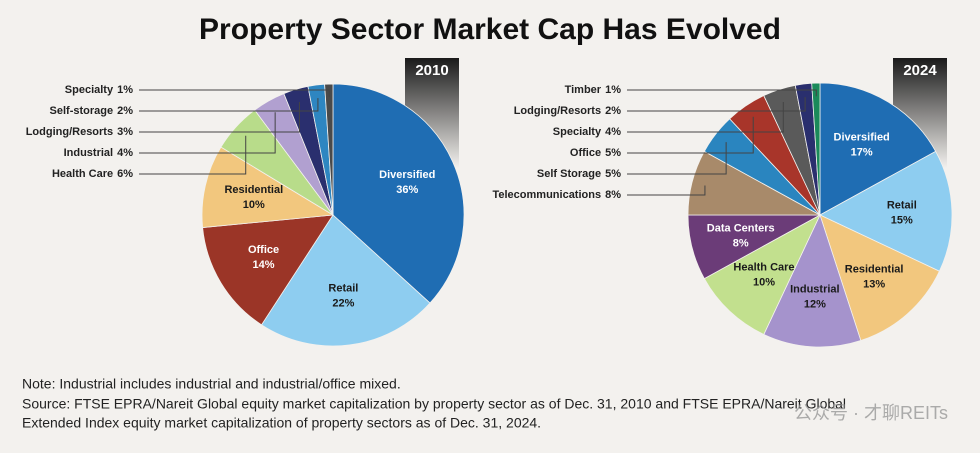  I want to click on slice-category: Self-storage, so click(82, 111).